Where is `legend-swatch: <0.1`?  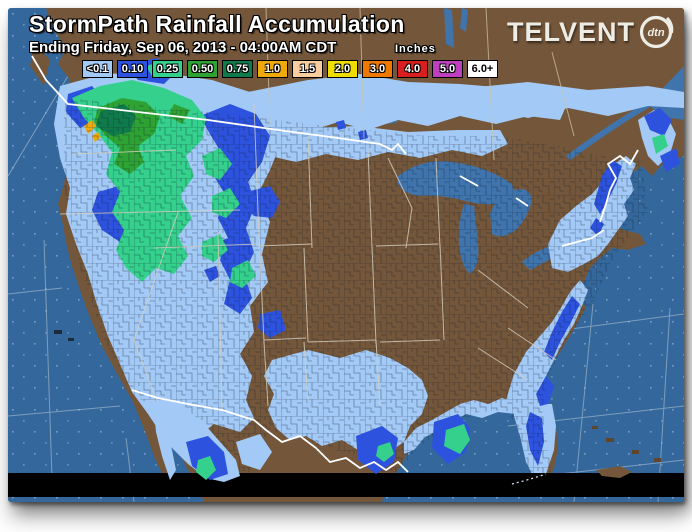 legend-swatch: <0.1 is located at coordinates (97, 69).